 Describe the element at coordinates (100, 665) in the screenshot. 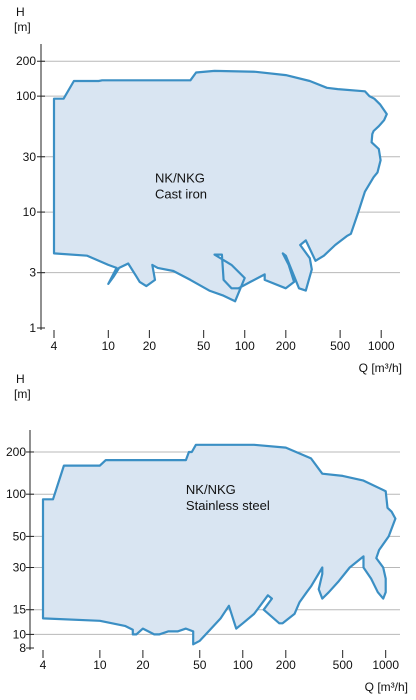

I see `chart-1-x-tick-label-1: 10` at that location.